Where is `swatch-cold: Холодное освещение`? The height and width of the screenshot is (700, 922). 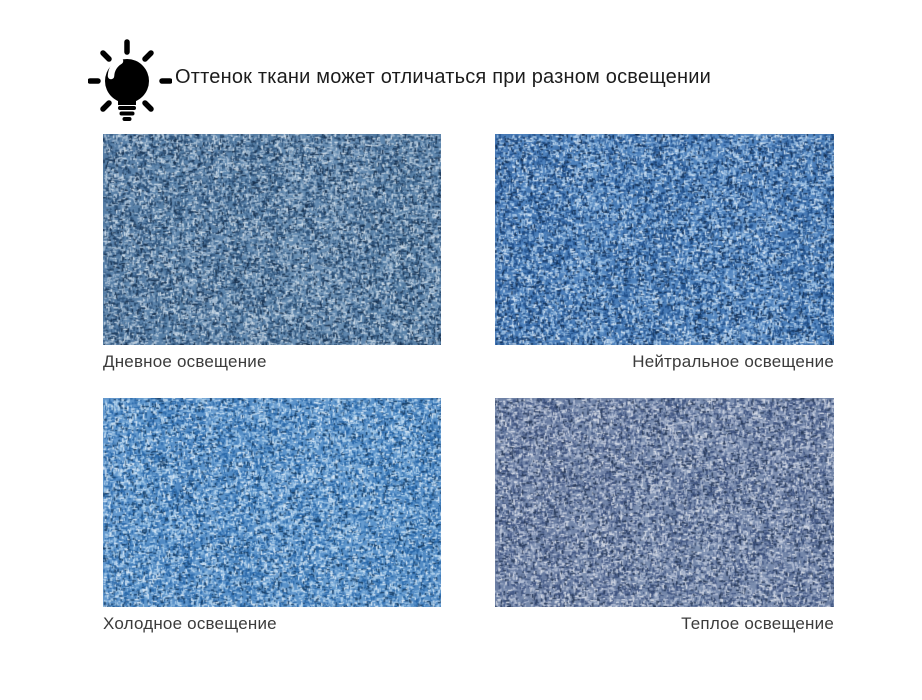
swatch-cold: Холодное освещение is located at coordinates (272, 516).